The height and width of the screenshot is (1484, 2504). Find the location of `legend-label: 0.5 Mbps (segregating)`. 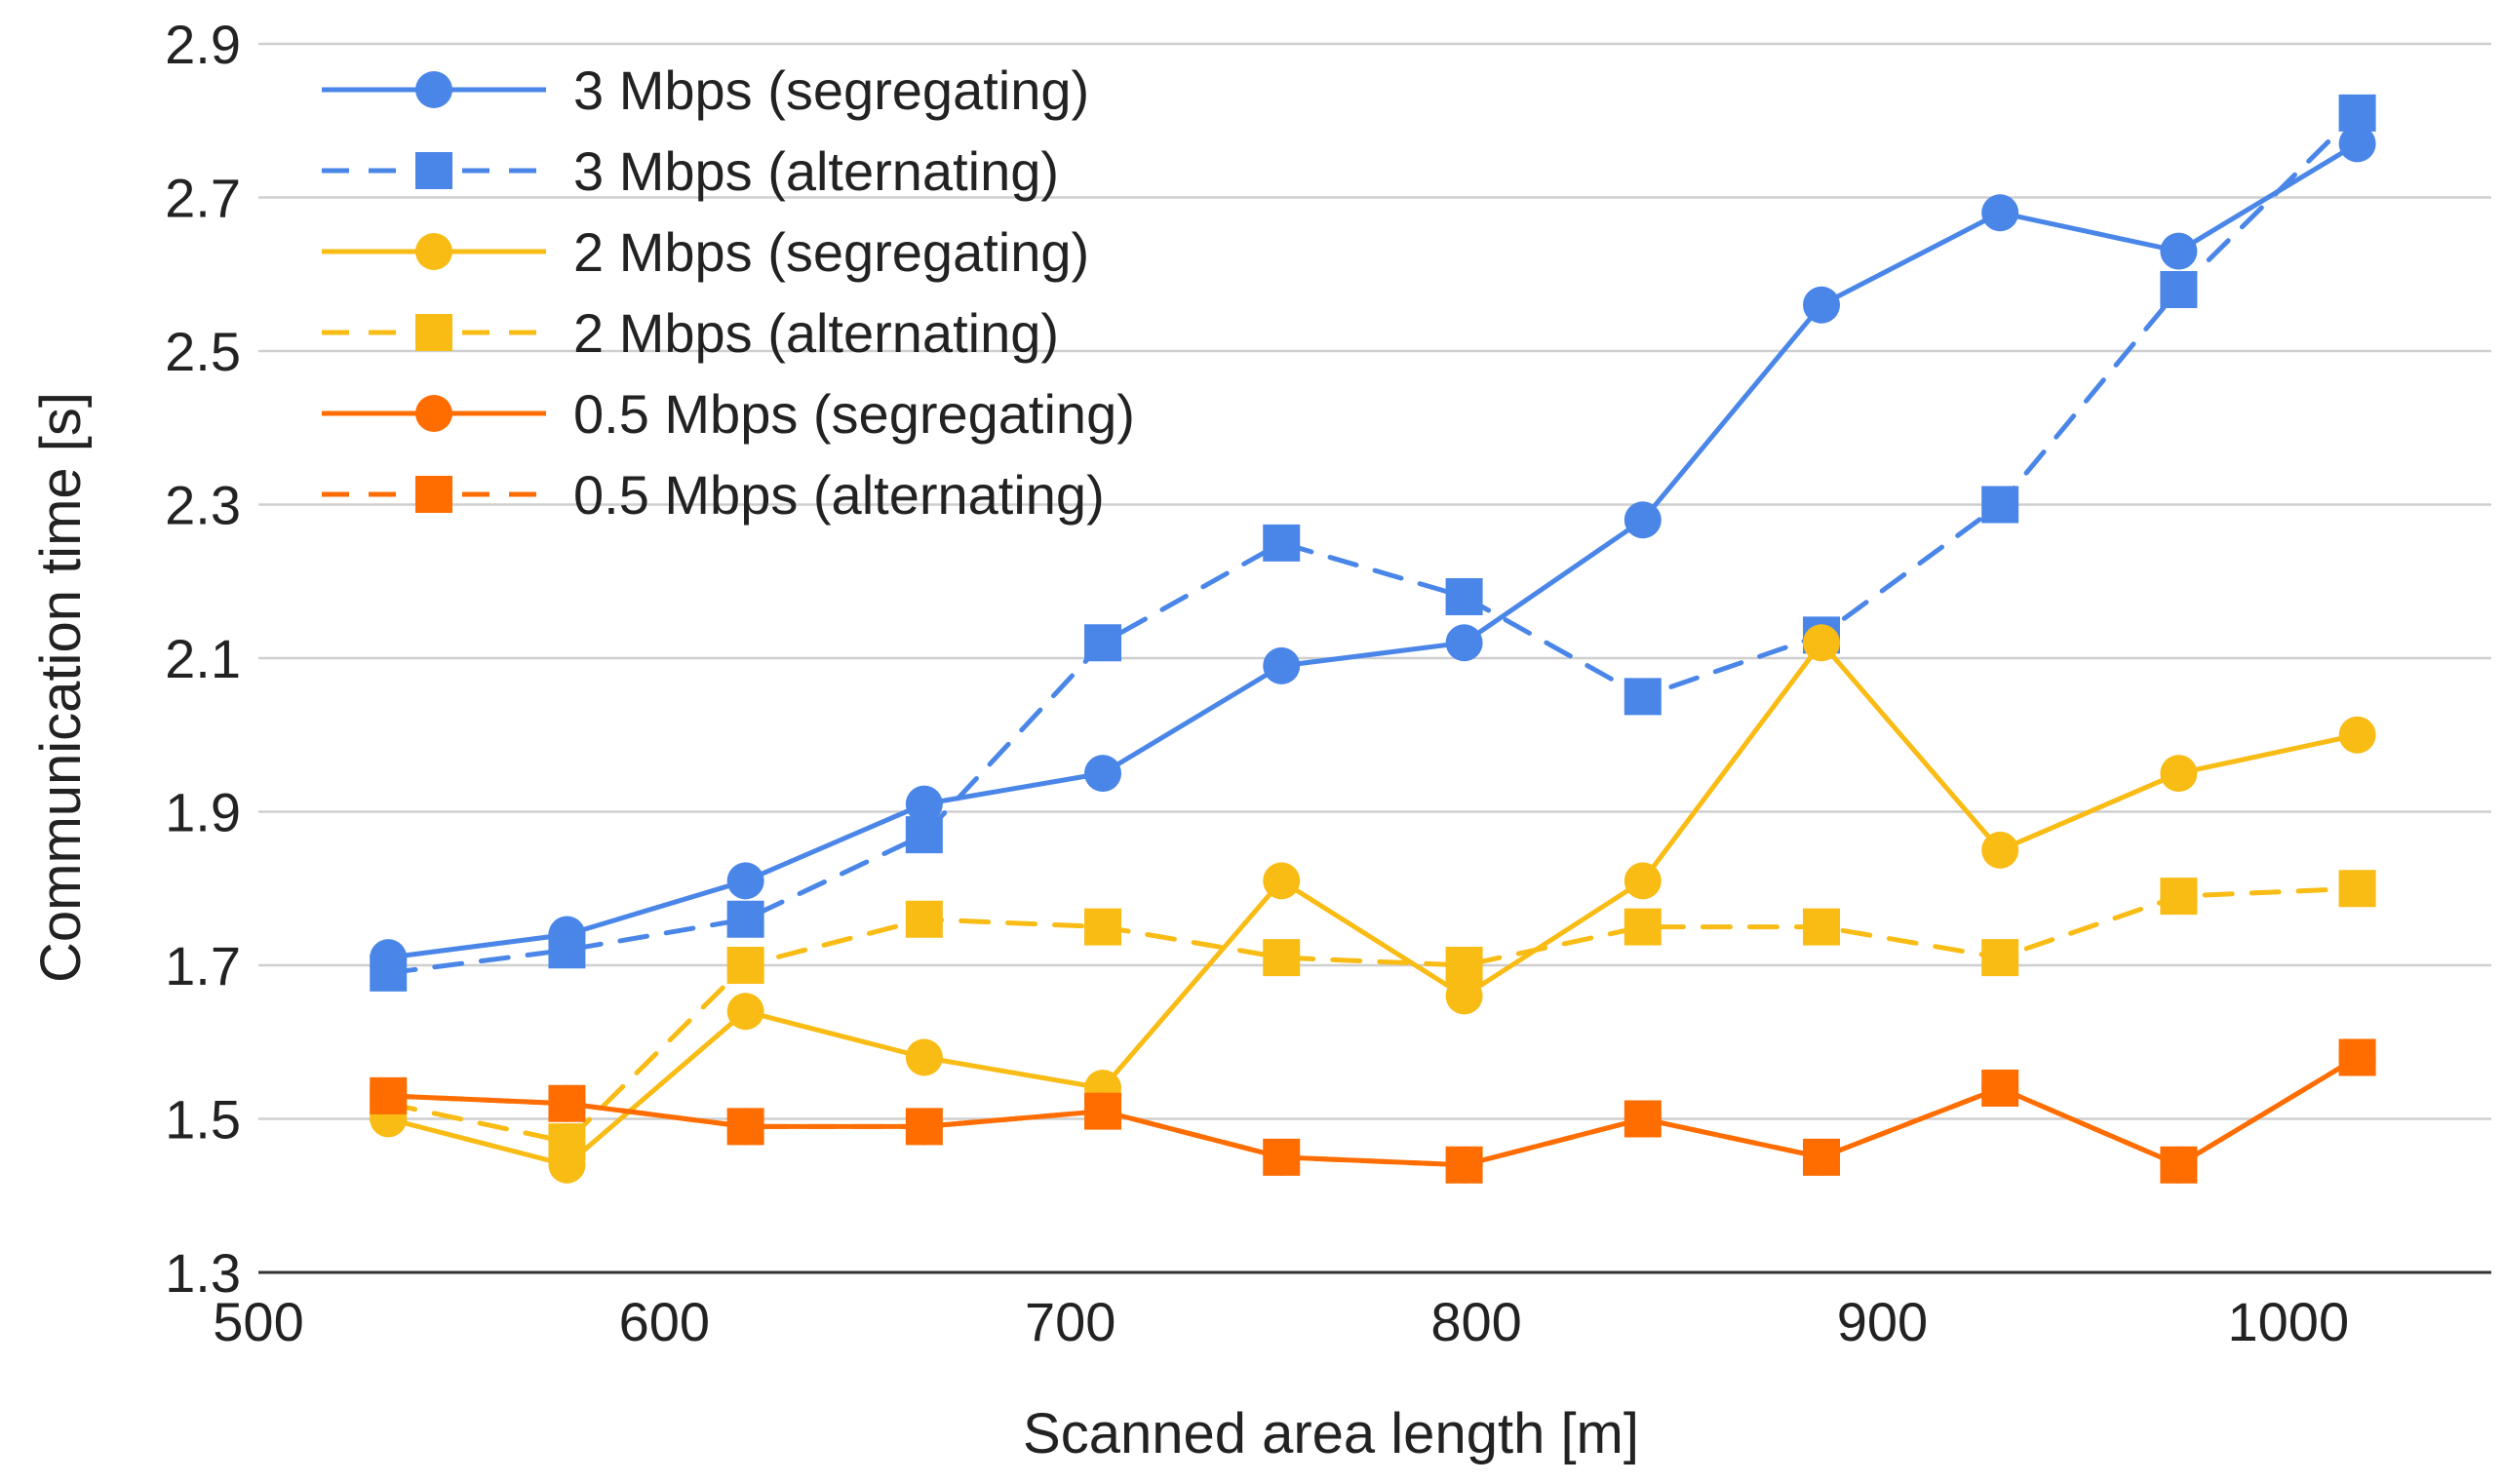

legend-label: 0.5 Mbps (segregating) is located at coordinates (854, 414).